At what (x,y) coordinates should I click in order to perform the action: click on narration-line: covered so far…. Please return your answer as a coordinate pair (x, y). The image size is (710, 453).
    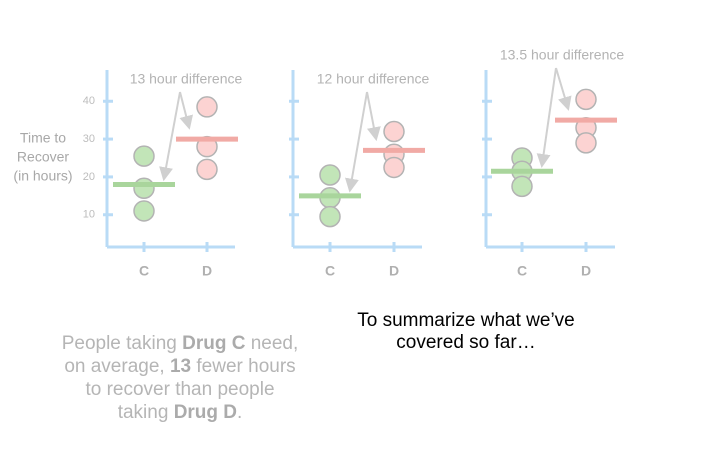
    Looking at the image, I should click on (466, 342).